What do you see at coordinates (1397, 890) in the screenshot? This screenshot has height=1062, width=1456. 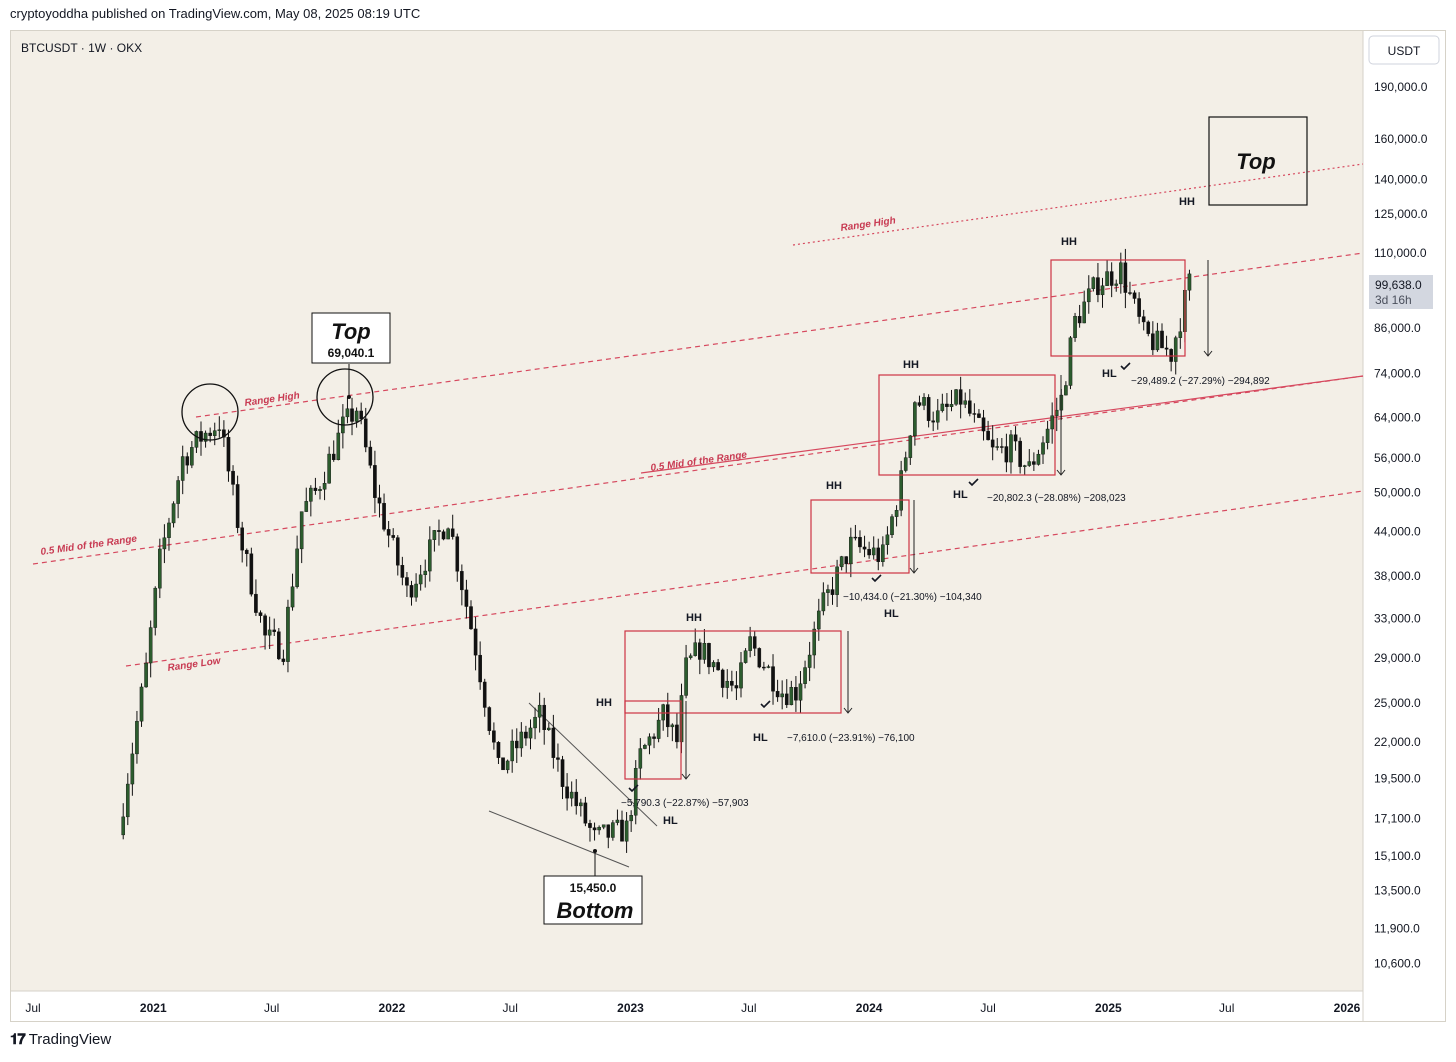 I see `price-tick-label: 13,500.0` at bounding box center [1397, 890].